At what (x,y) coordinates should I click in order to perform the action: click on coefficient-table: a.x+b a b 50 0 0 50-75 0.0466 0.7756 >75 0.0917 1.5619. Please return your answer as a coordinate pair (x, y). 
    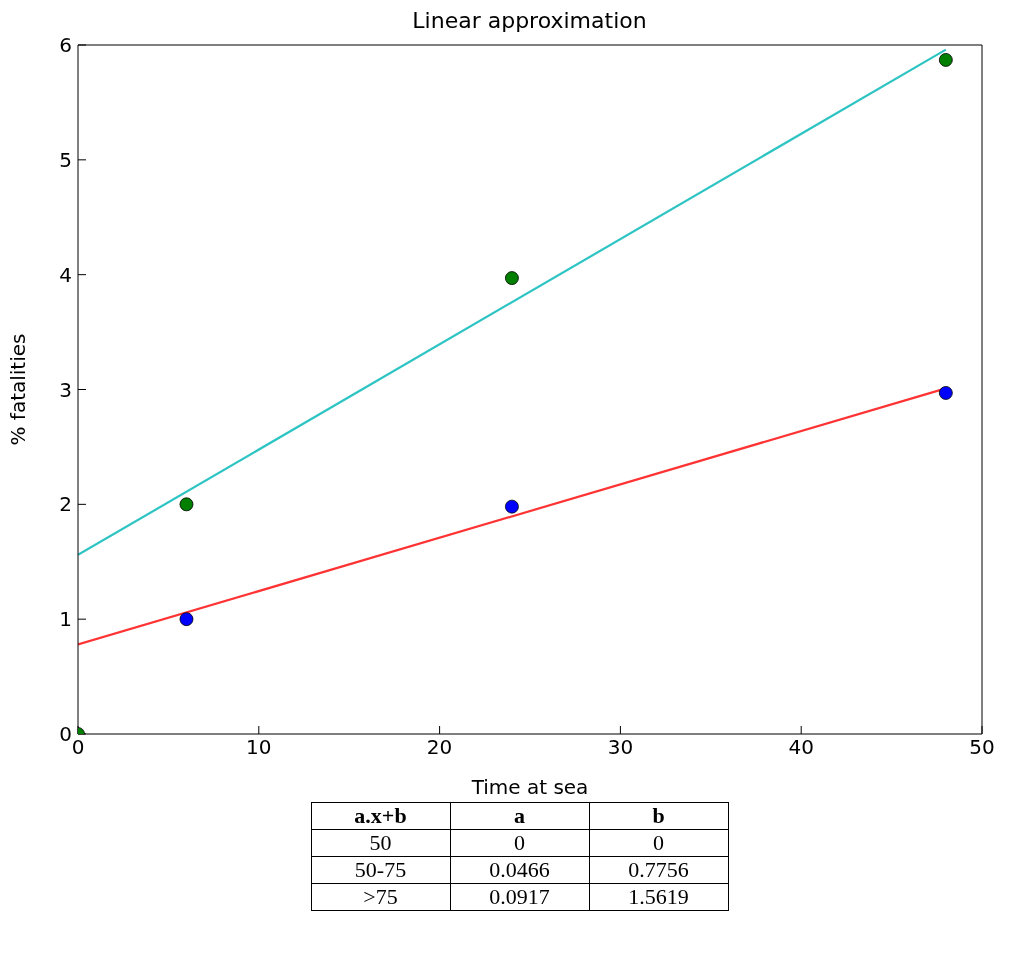
    Looking at the image, I should click on (519, 856).